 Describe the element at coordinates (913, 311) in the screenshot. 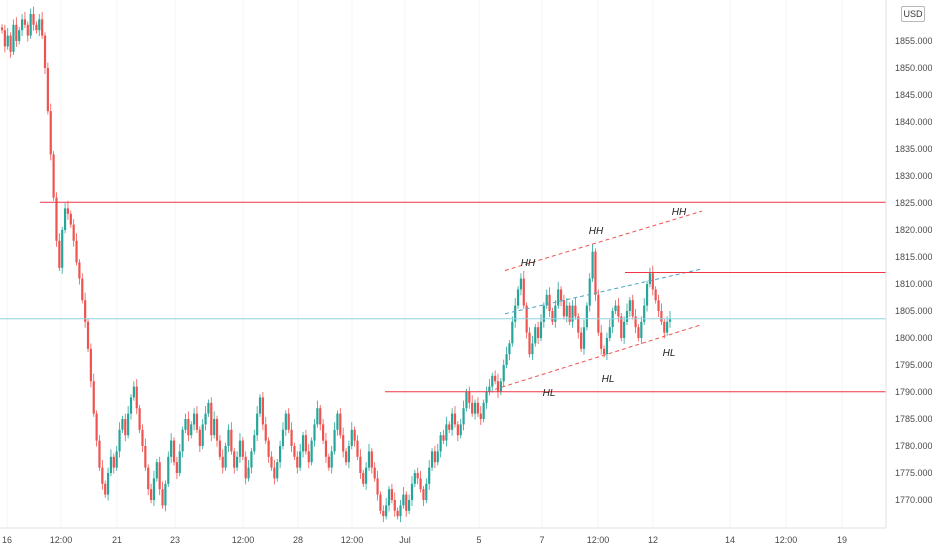

I see `y-tick-label: 1805.000` at that location.